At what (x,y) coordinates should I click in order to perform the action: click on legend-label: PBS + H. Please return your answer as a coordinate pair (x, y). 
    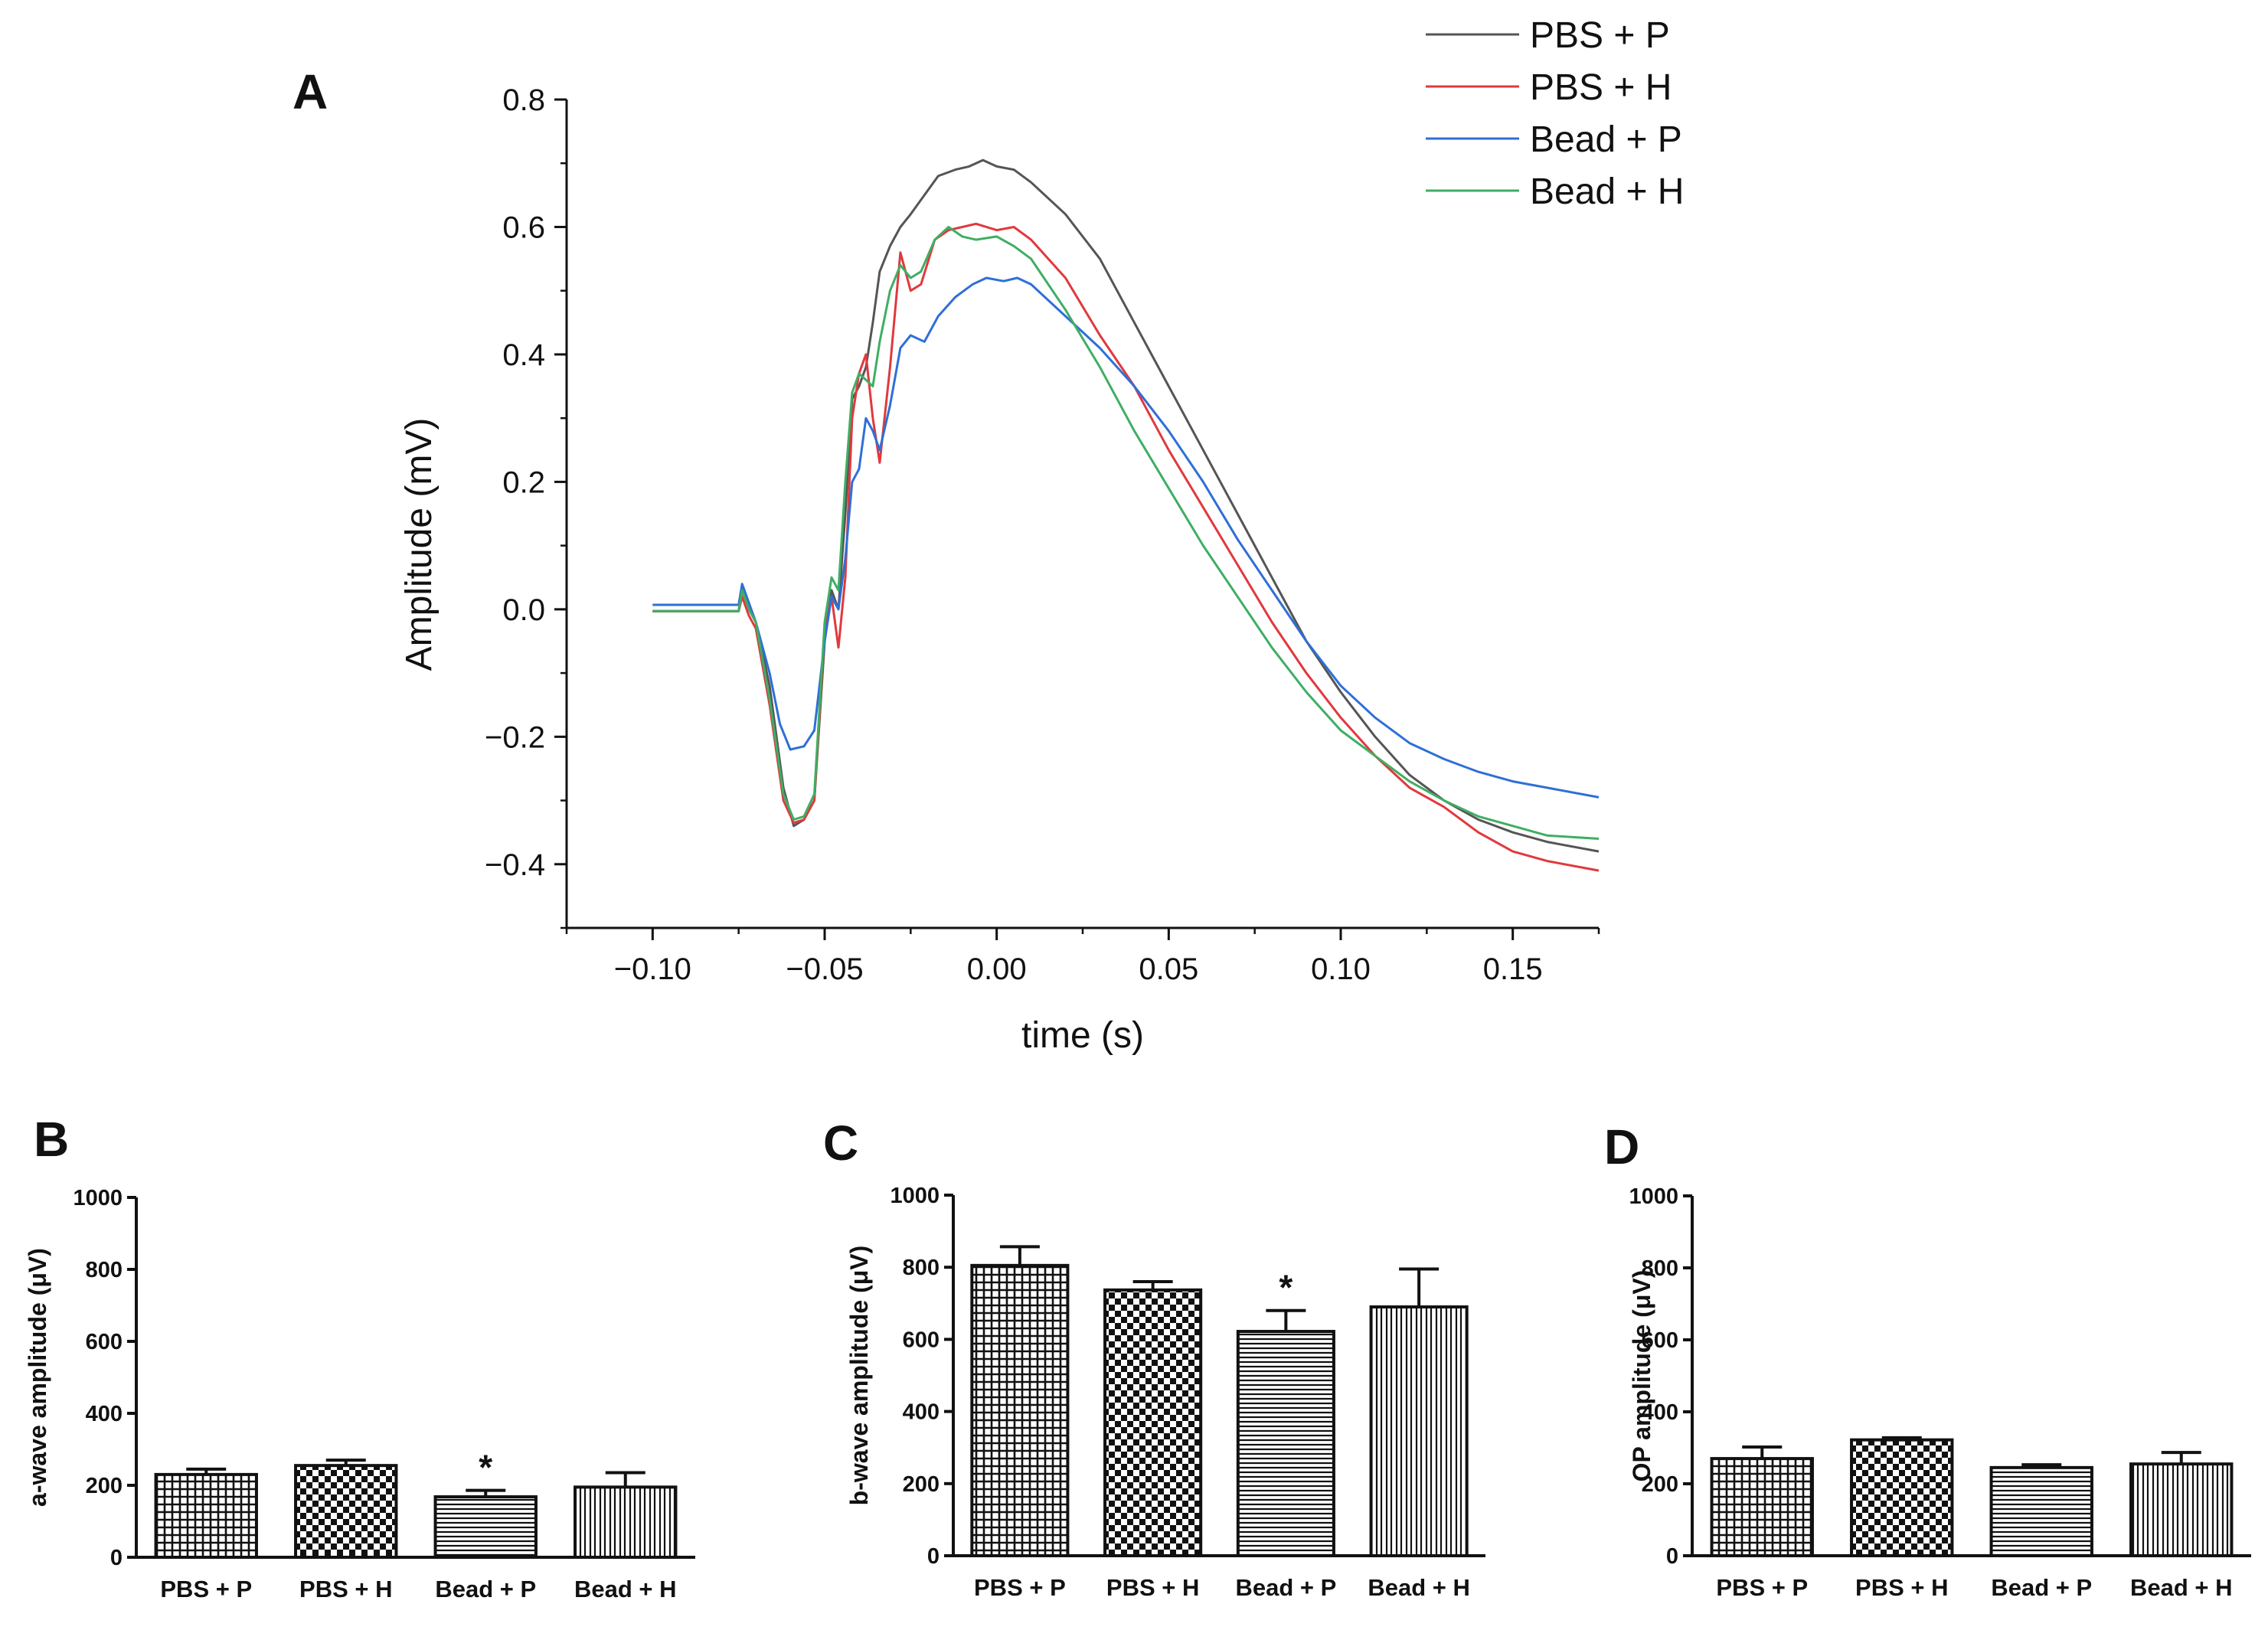
    Looking at the image, I should click on (1601, 87).